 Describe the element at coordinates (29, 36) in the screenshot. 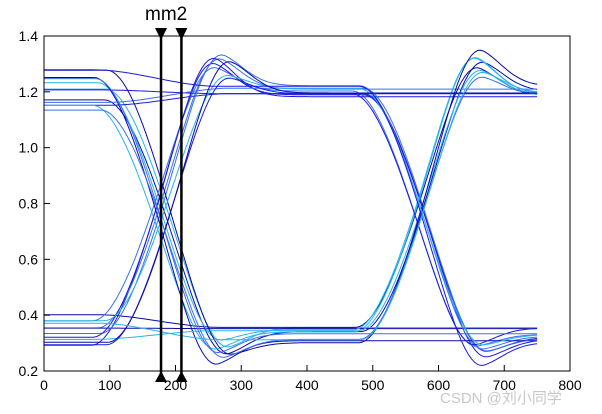

I see `y-tick-label: 1.4` at that location.